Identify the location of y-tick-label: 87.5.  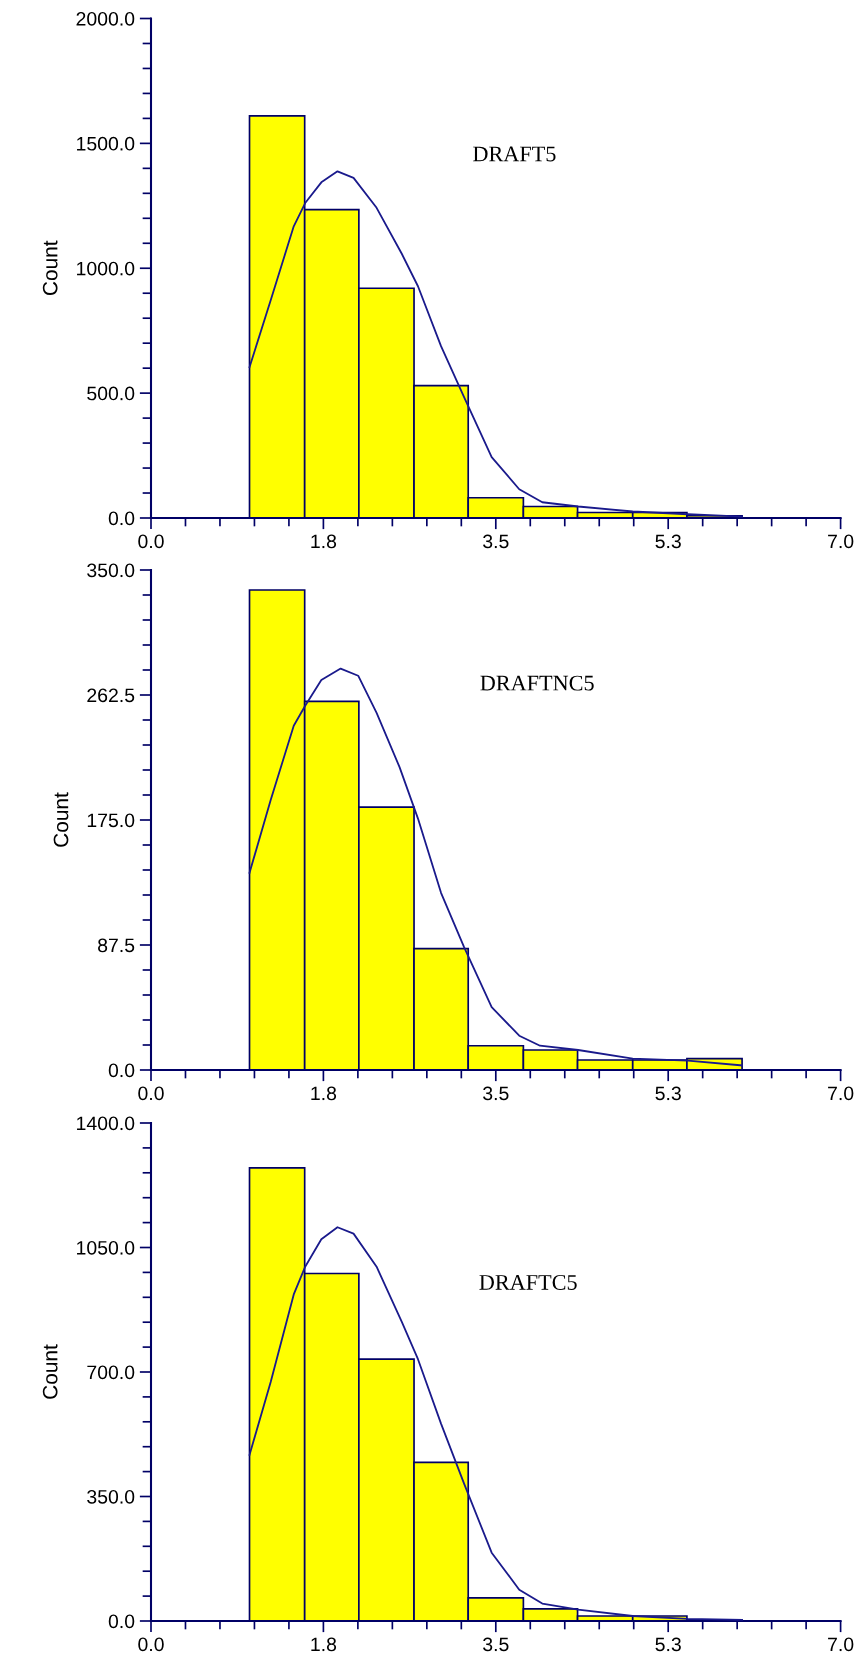
(116, 945).